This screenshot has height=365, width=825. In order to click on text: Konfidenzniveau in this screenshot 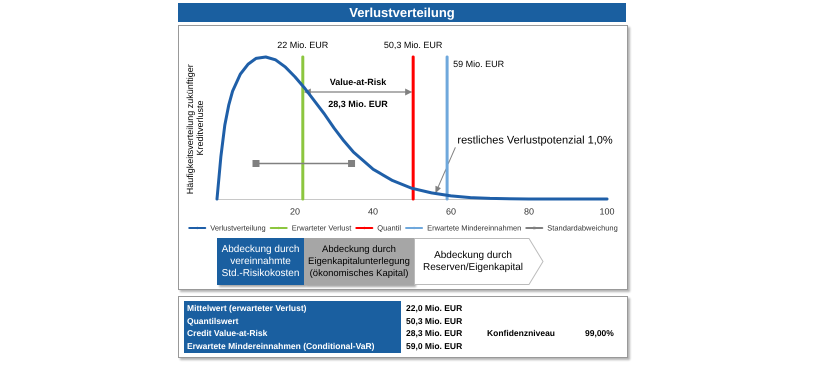, I will do `click(521, 333)`.